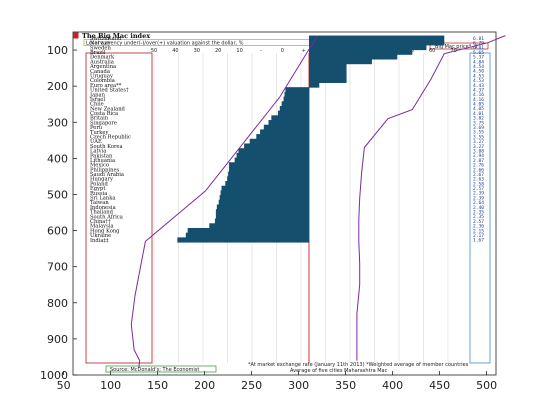 This screenshot has width=560, height=420. I want to click on x-tick-label: 450, so click(439, 385).